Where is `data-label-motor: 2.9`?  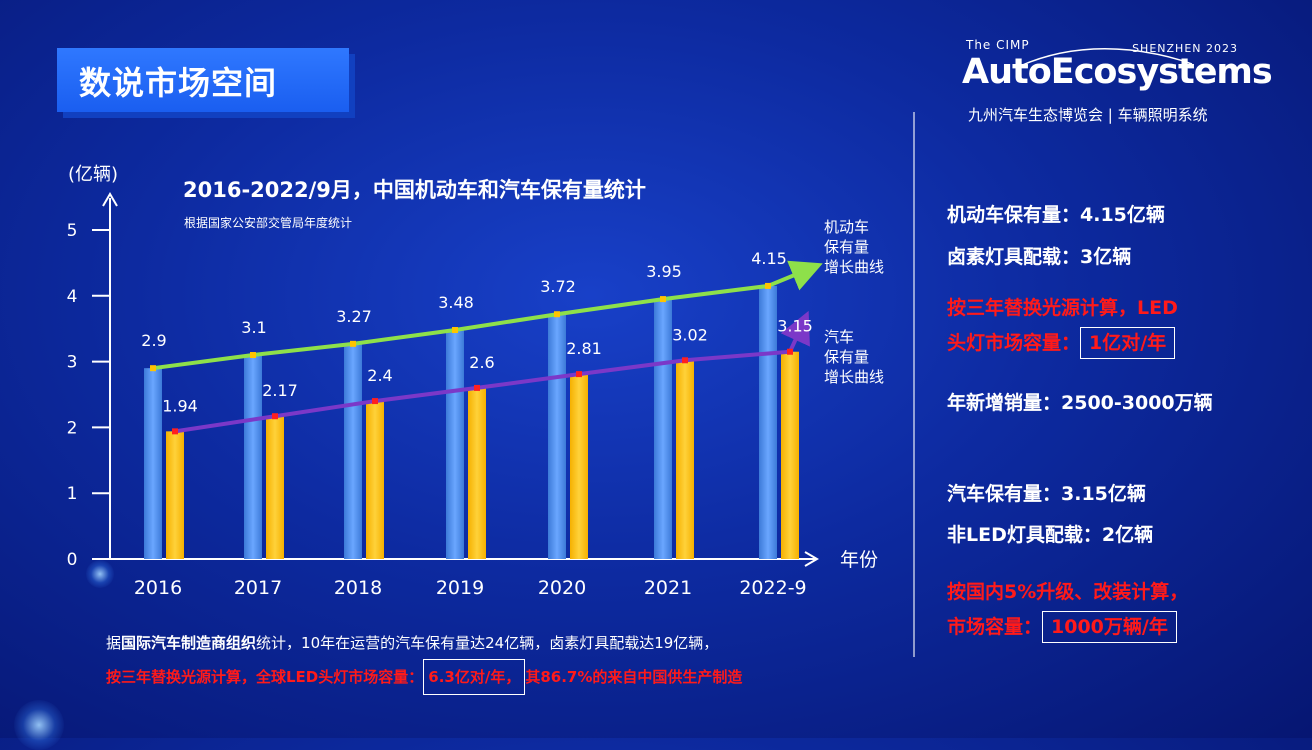 data-label-motor: 2.9 is located at coordinates (153, 340).